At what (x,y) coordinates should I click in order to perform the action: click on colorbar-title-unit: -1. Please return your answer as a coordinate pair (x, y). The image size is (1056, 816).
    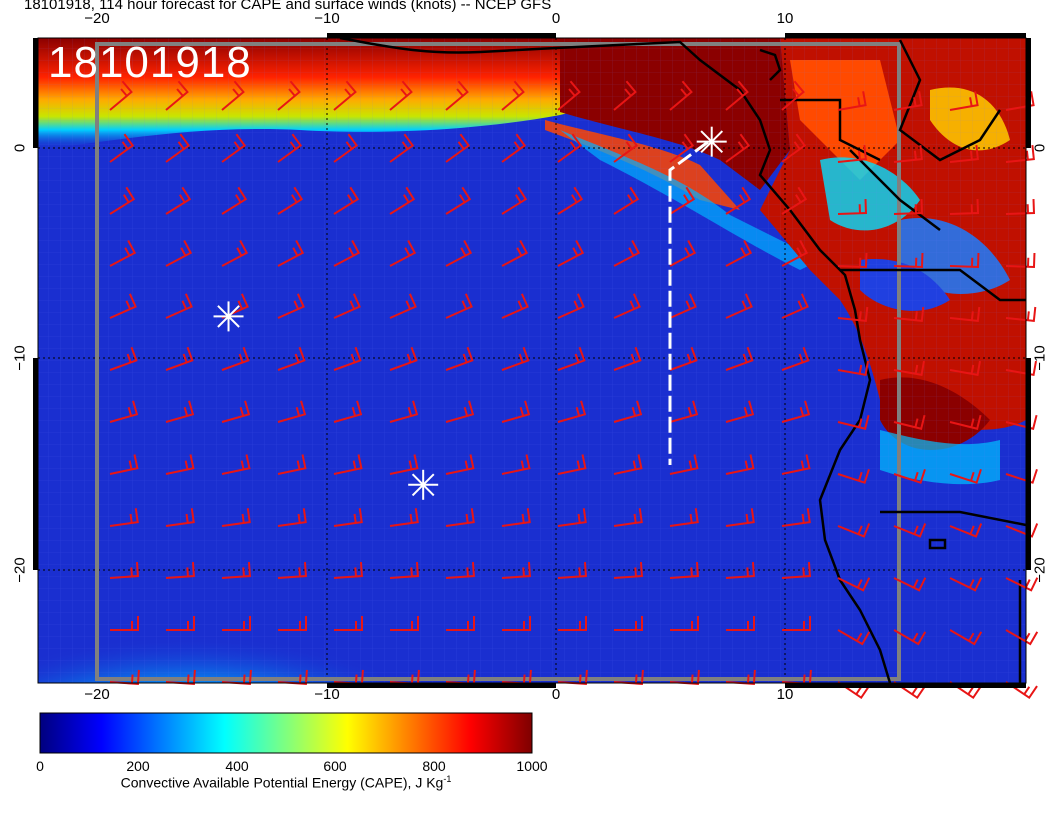
    Looking at the image, I should click on (447, 779).